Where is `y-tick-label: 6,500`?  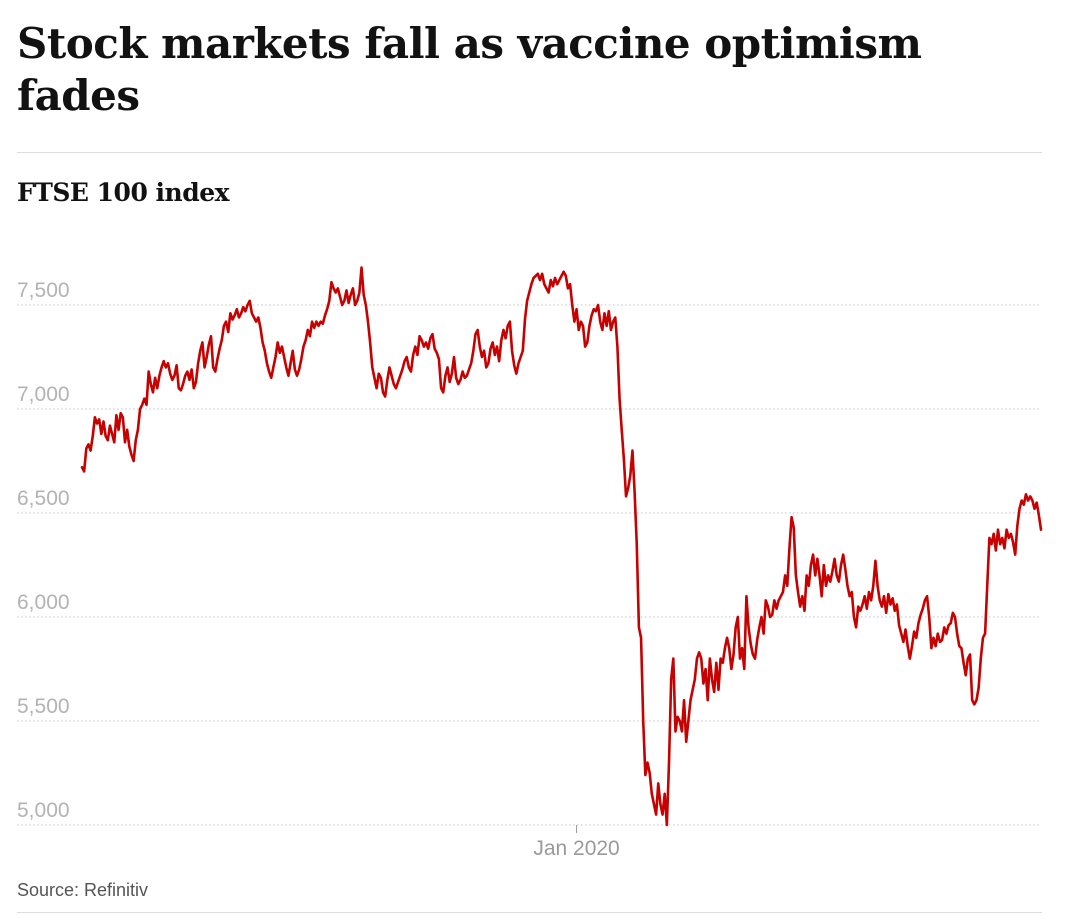 y-tick-label: 6,500 is located at coordinates (43, 498).